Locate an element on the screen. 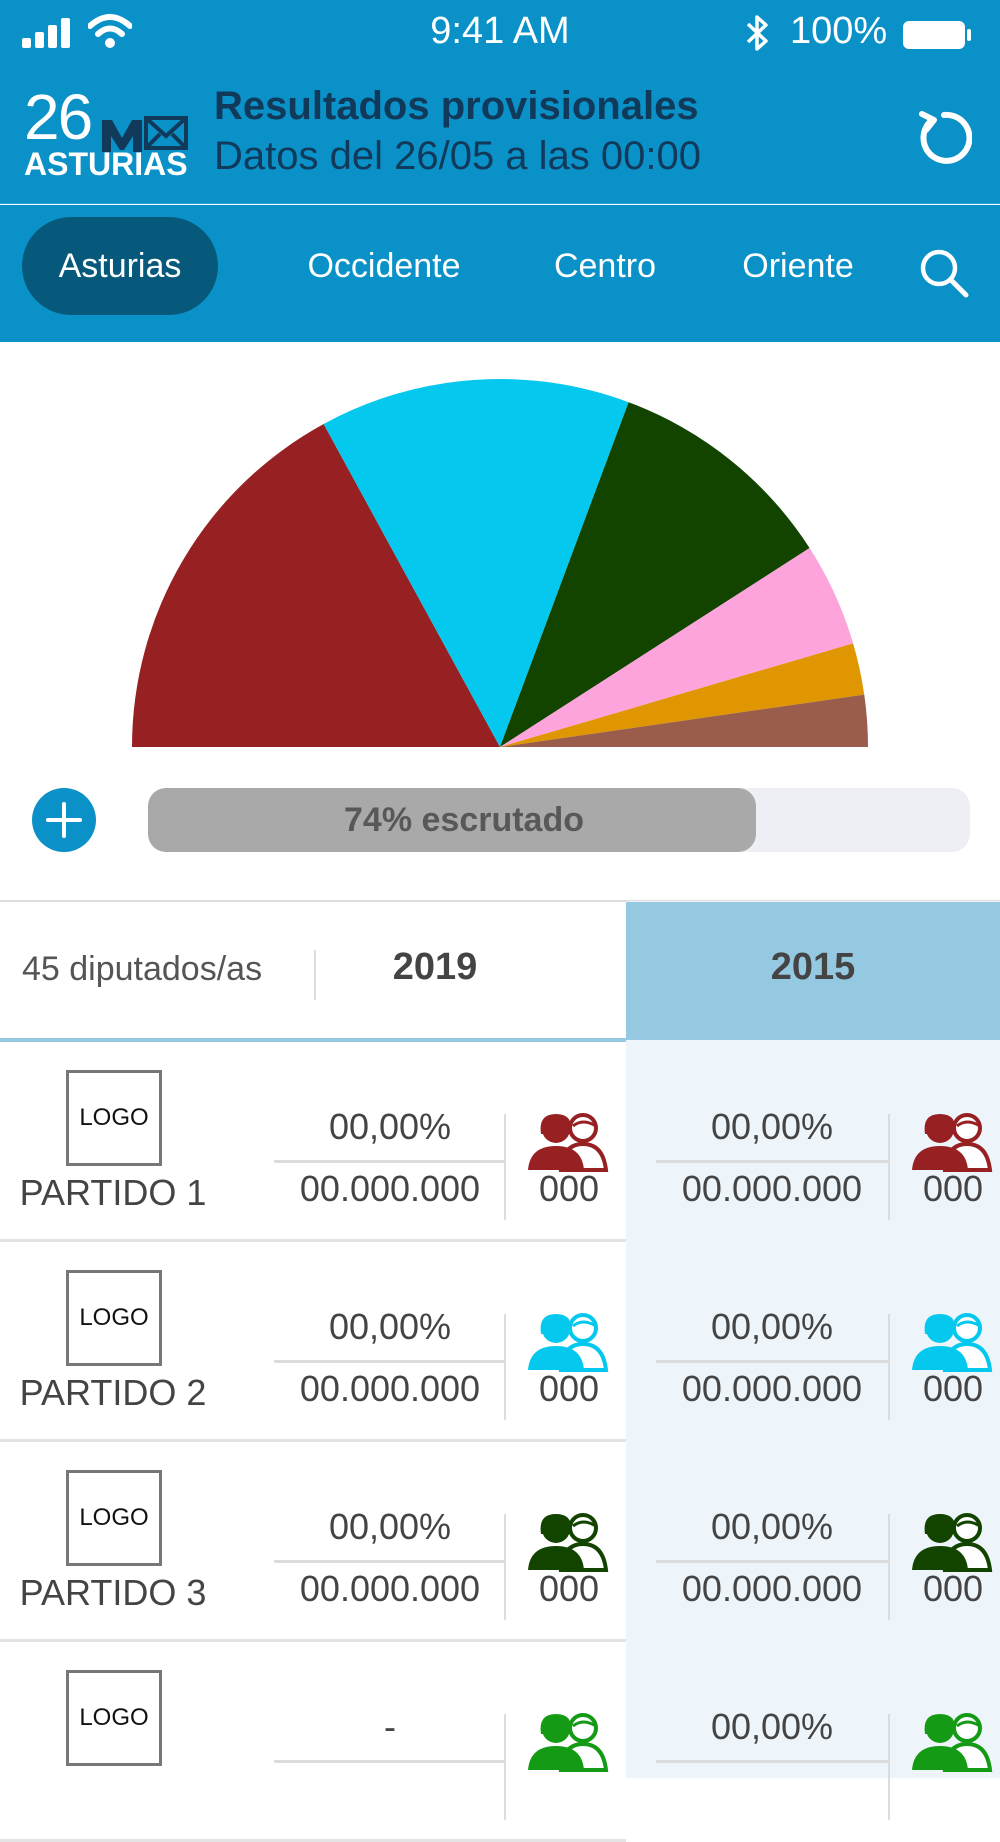 This screenshot has height=1842, width=1000. logo-number: 26 is located at coordinates (58, 117).